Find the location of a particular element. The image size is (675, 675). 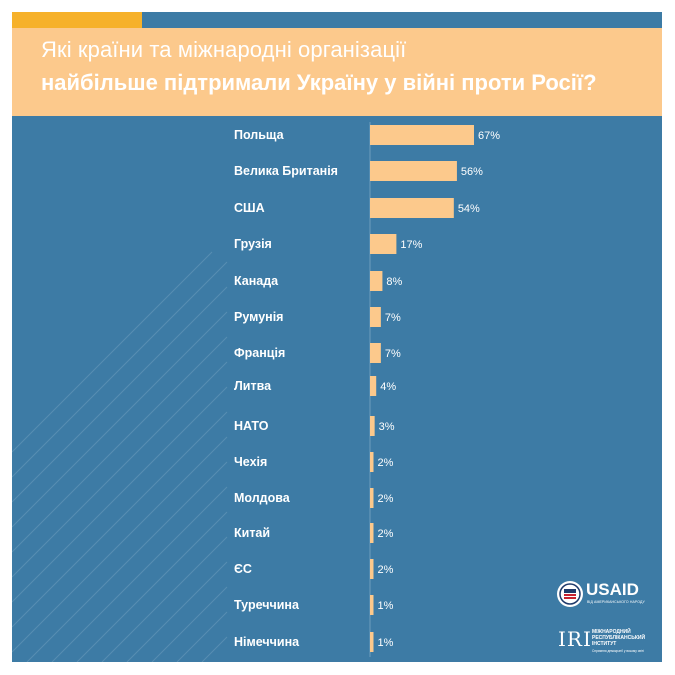

category-label: Грузія is located at coordinates (253, 244).